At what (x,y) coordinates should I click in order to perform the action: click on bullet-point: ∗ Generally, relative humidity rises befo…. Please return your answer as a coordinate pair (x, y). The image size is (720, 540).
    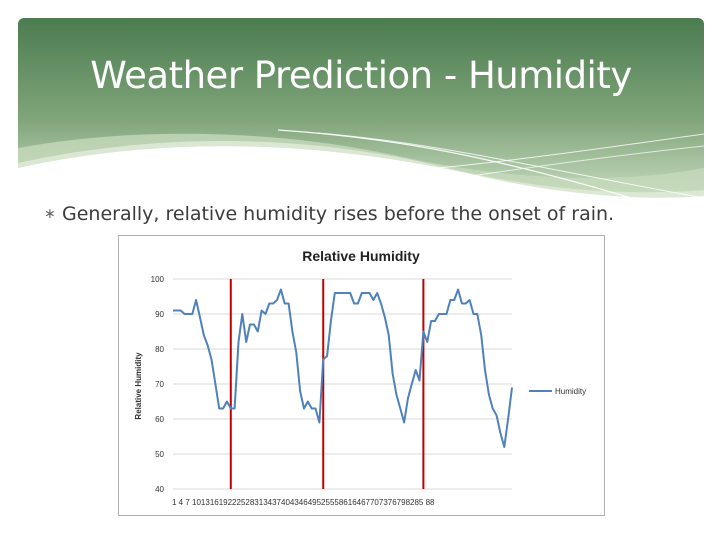
    Looking at the image, I should click on (329, 214).